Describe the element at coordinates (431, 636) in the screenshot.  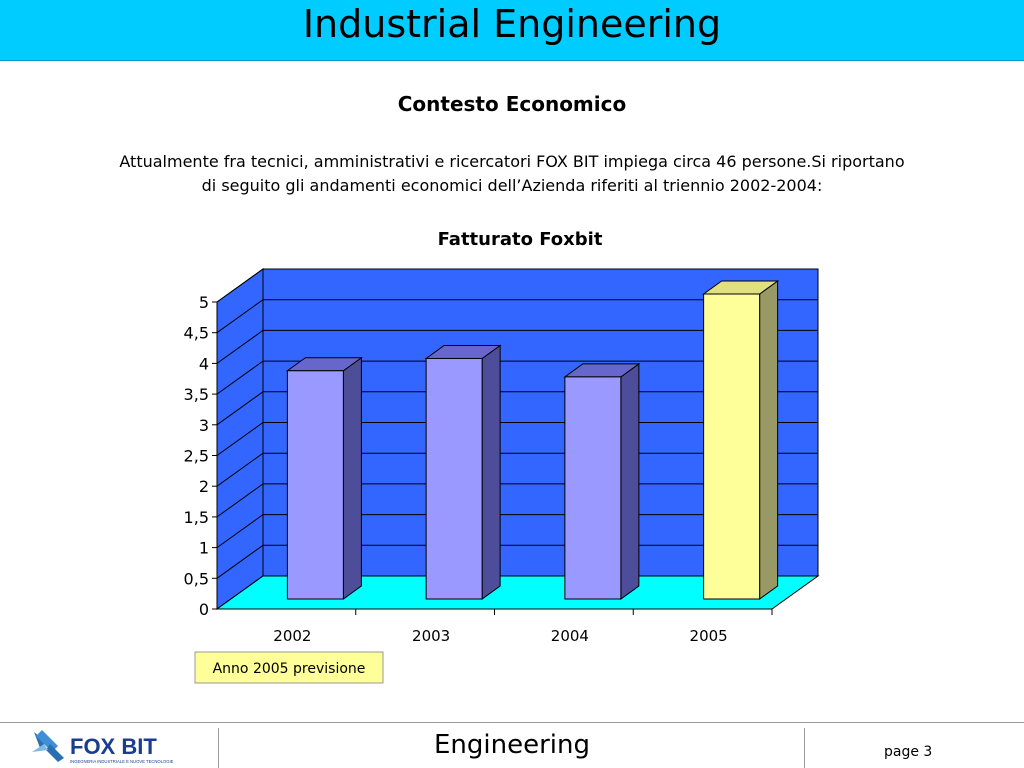
I see `x-tick-label: 2003` at that location.